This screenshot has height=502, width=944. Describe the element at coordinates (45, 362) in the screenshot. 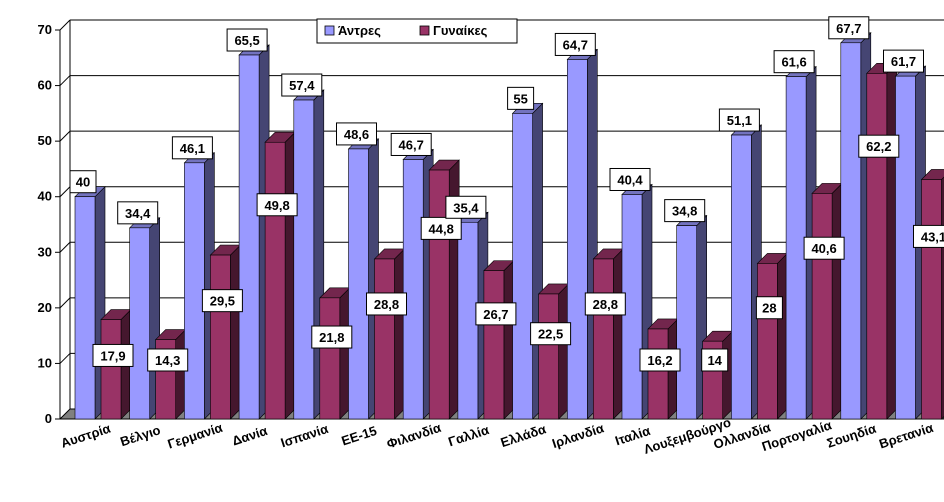

I see `y-tick-label: 10` at that location.